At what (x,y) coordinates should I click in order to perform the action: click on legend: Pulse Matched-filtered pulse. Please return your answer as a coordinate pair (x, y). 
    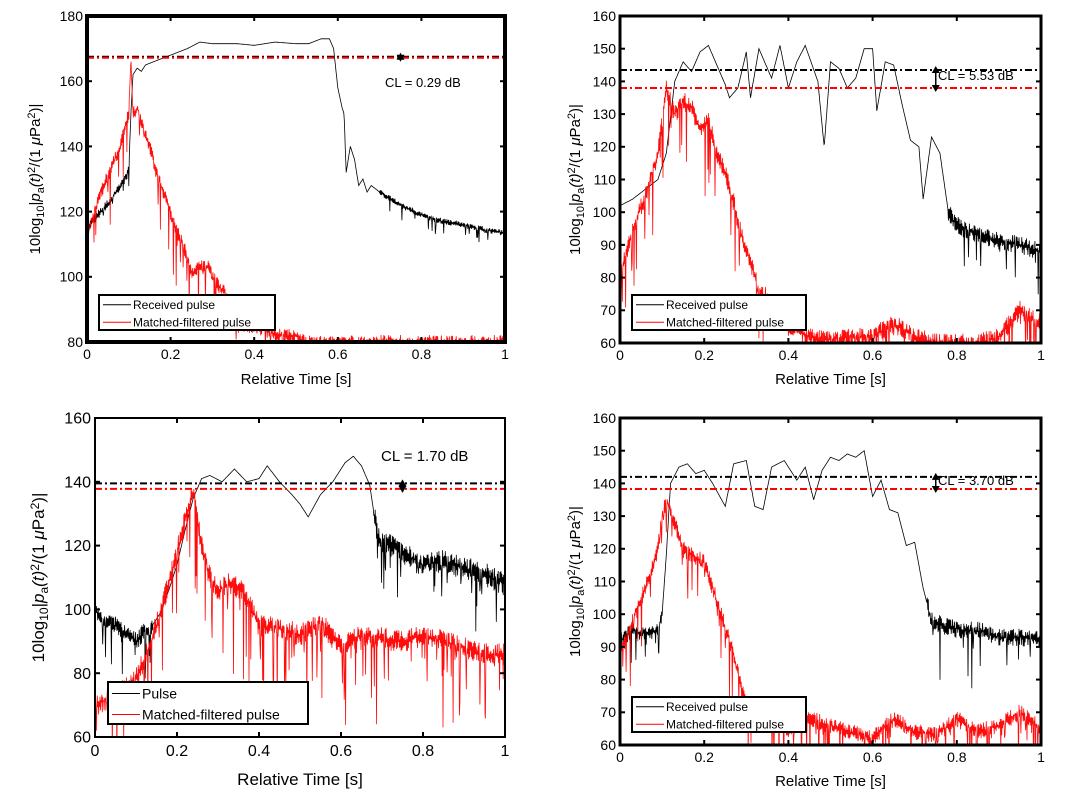
    Looking at the image, I should click on (208, 703).